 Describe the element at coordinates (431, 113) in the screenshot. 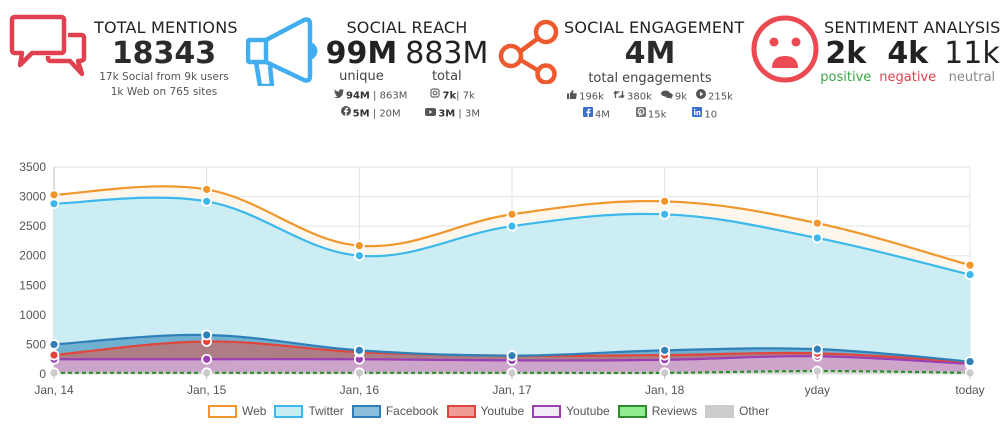

I see `youtube-icon` at that location.